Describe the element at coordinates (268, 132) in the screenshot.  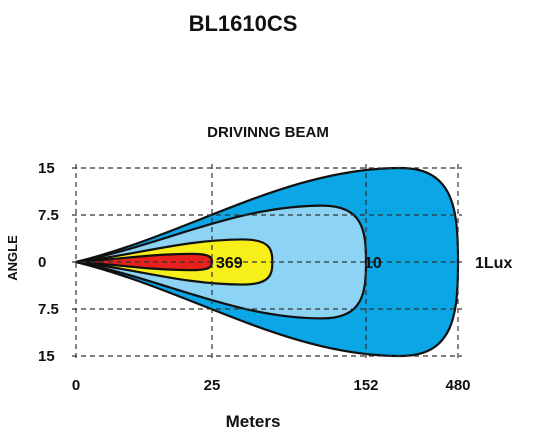
I see `chart-subtitle: DRIVINNG BEAM` at that location.